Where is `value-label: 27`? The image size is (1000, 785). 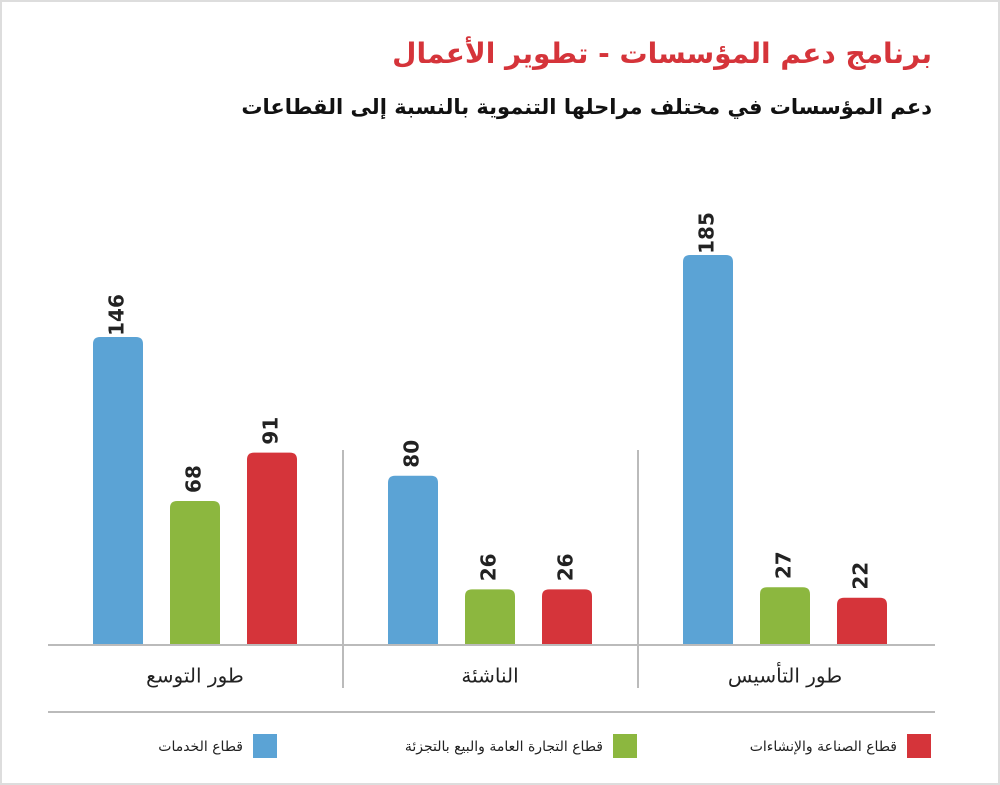
value-label: 27 is located at coordinates (784, 565).